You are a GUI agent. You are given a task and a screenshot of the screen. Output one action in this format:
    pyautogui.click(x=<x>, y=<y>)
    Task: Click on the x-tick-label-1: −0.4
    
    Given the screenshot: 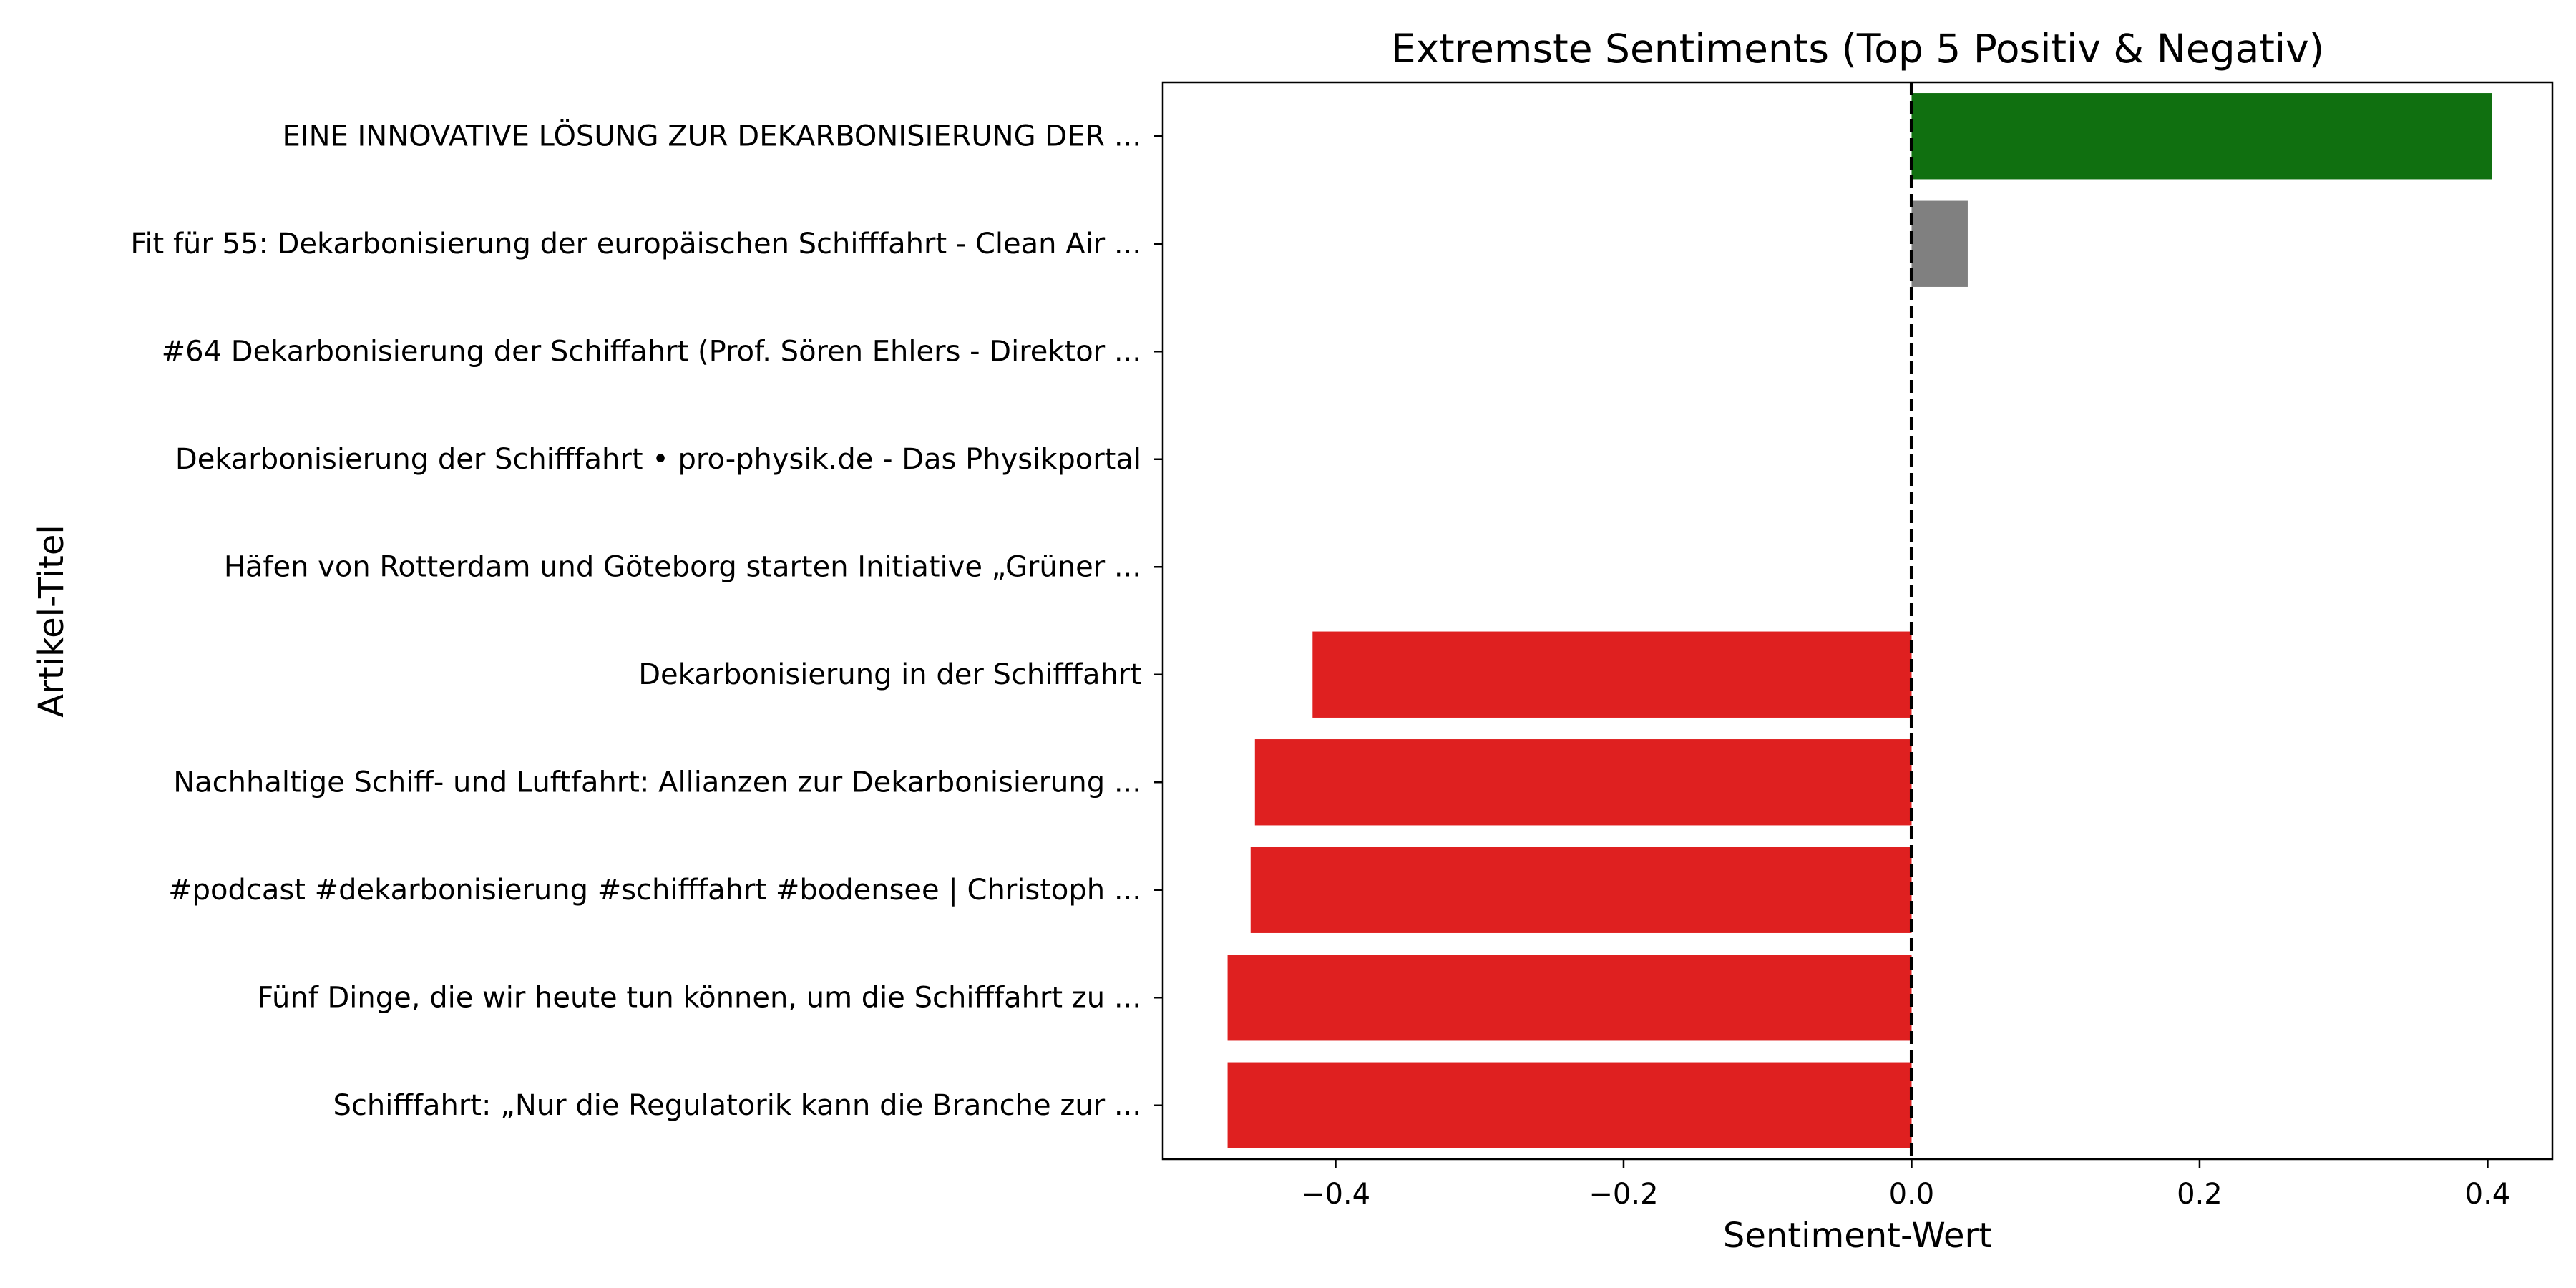 What is the action you would take?
    pyautogui.click(x=1335, y=1194)
    